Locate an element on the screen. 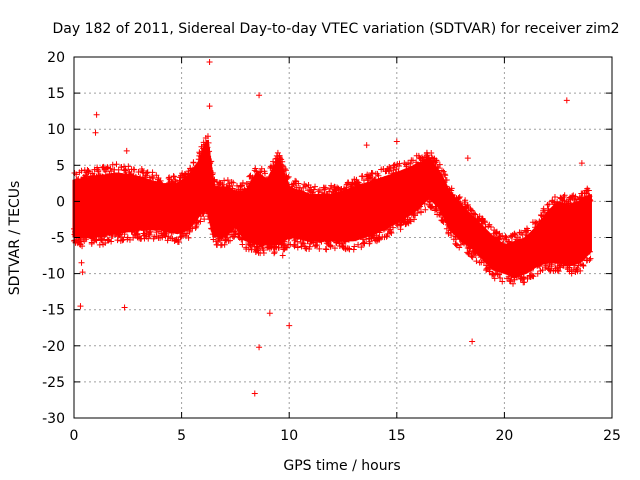  y-tick-label: -15 is located at coordinates (53, 311).